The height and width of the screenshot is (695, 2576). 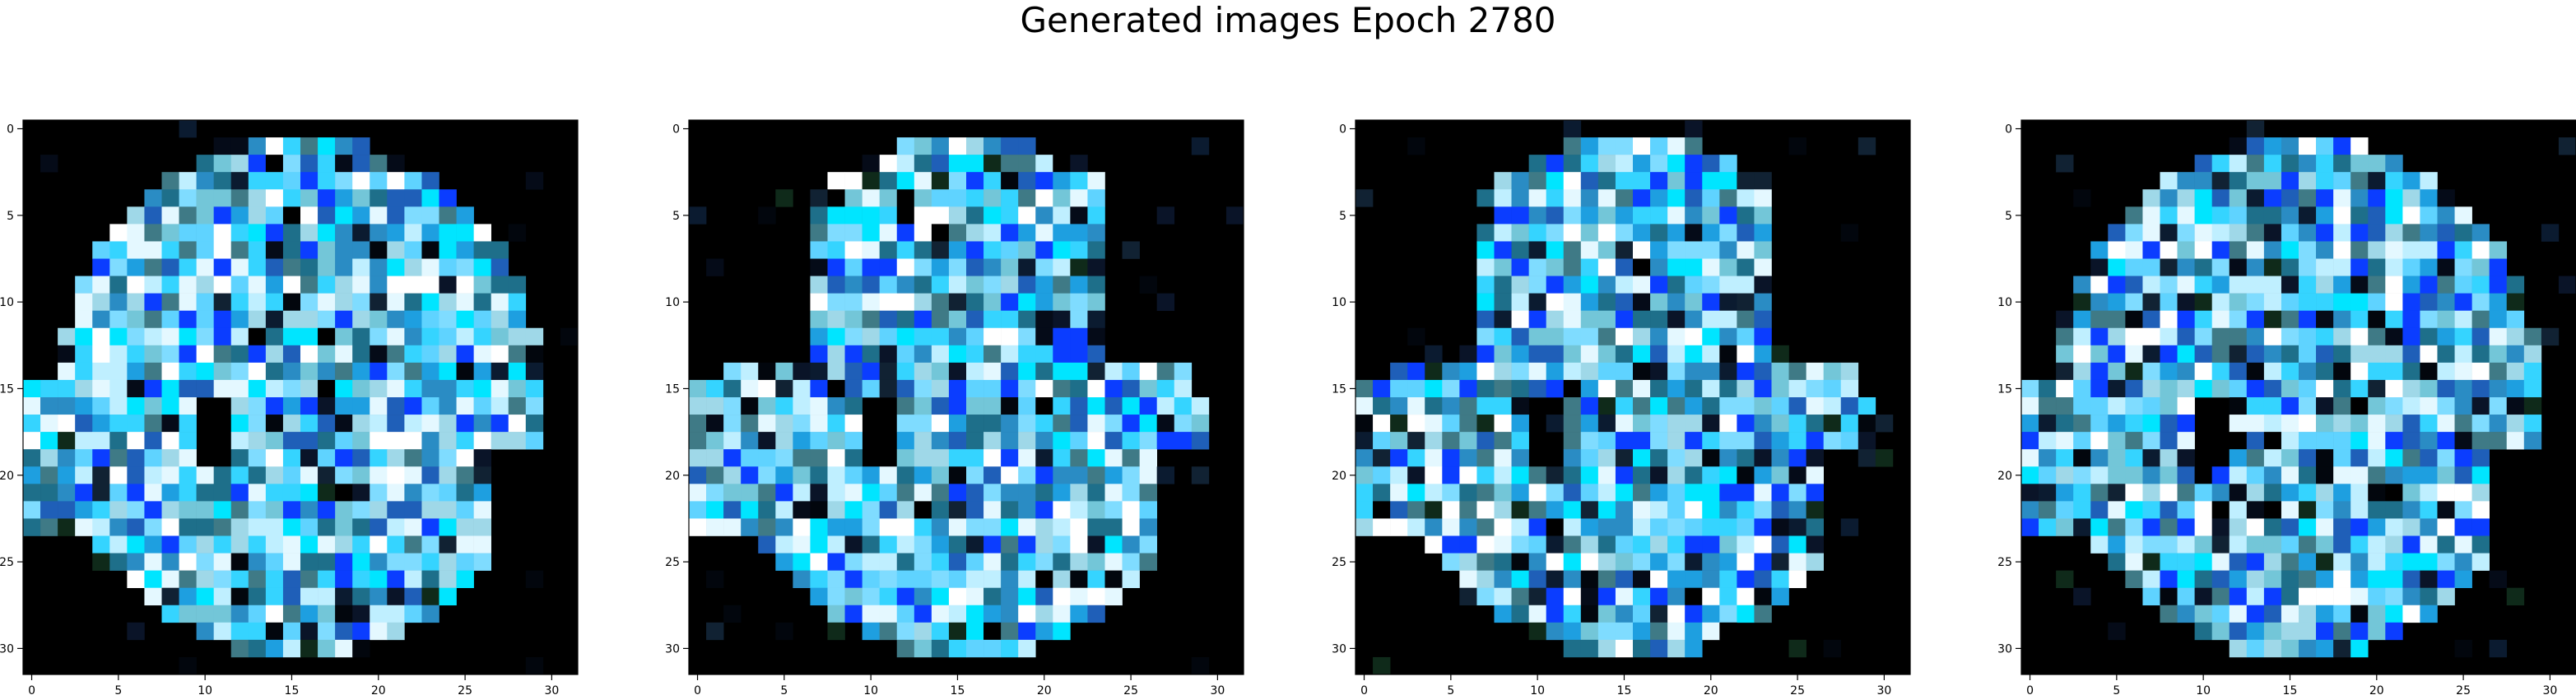 I want to click on x-tick-label: 10, so click(x=870, y=689).